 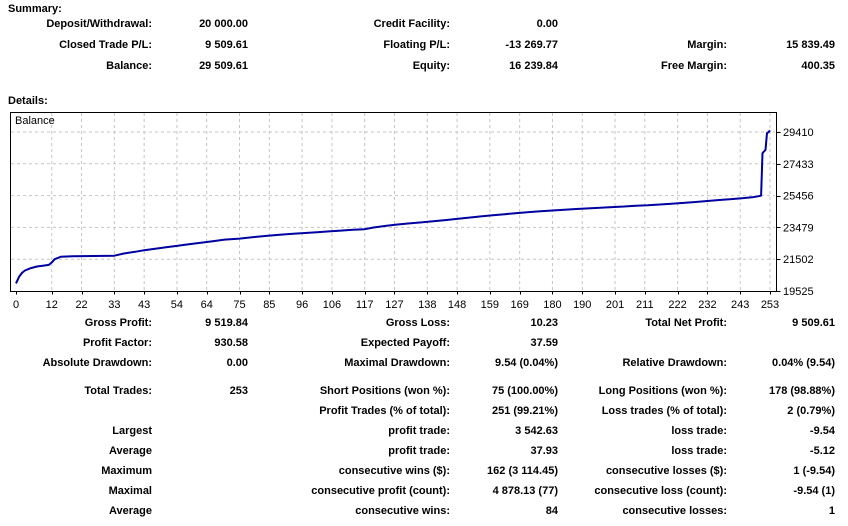 I want to click on stat-value: 37.93, so click(x=544, y=451).